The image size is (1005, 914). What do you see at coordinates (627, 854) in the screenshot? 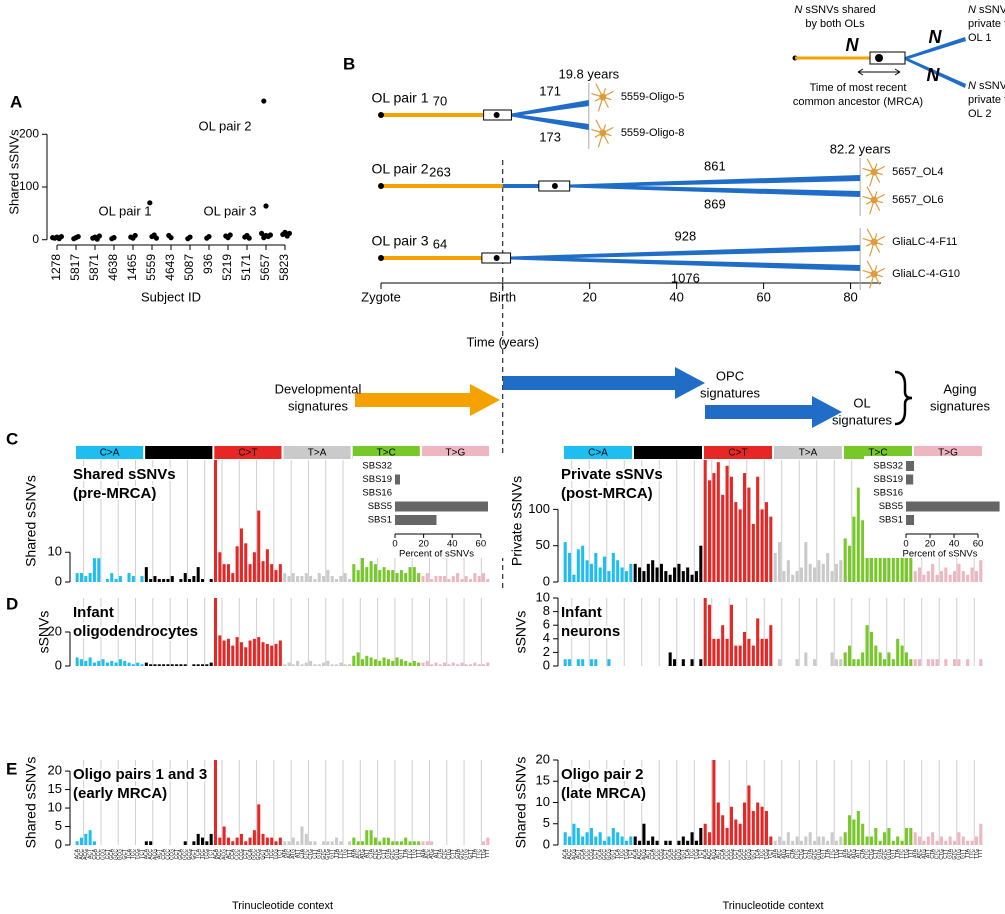
I see `x-tick-label: TCG` at bounding box center [627, 854].